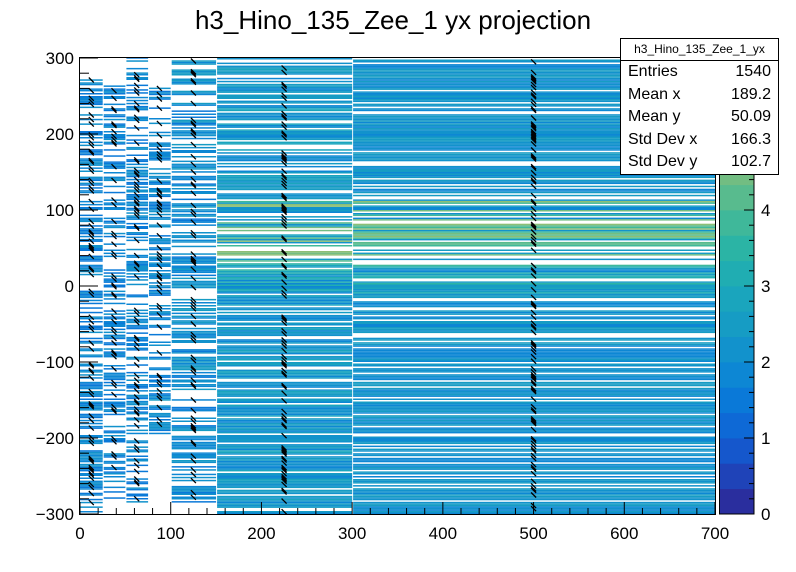  I want to click on stats-row-entries: Entries 1540, so click(699, 71).